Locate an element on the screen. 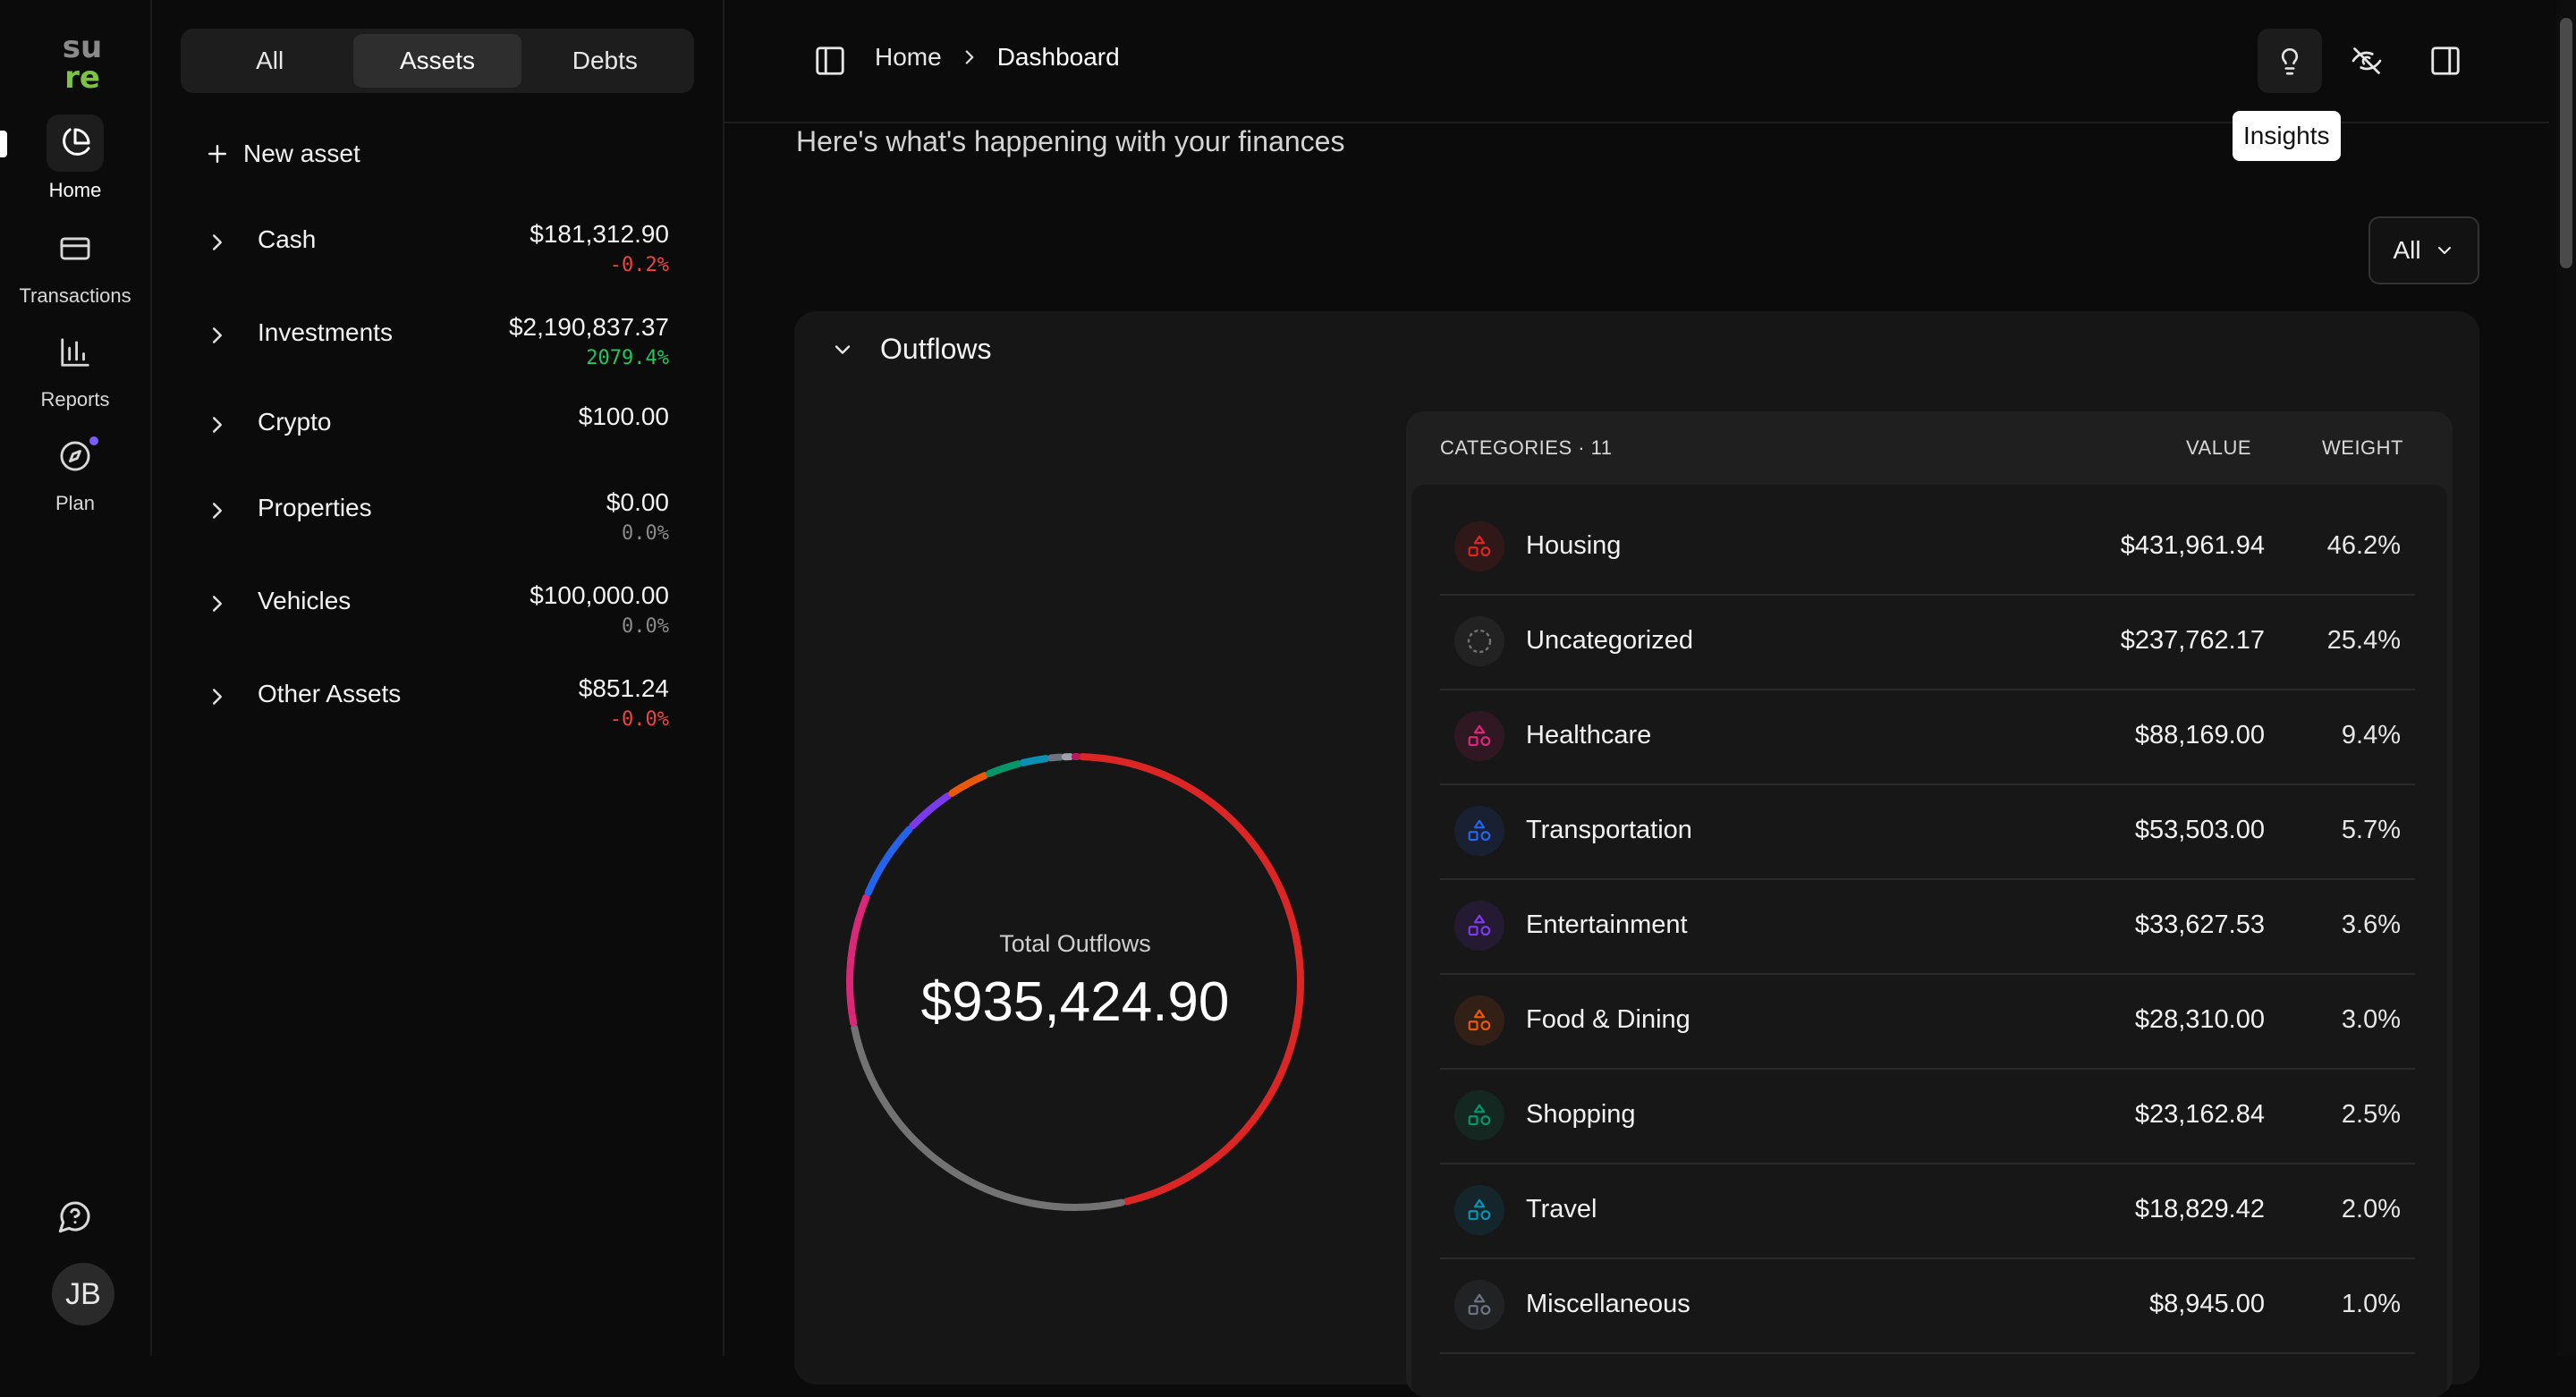 This screenshot has width=2576, height=1397. nav-plan-label: Plan is located at coordinates (75, 503).